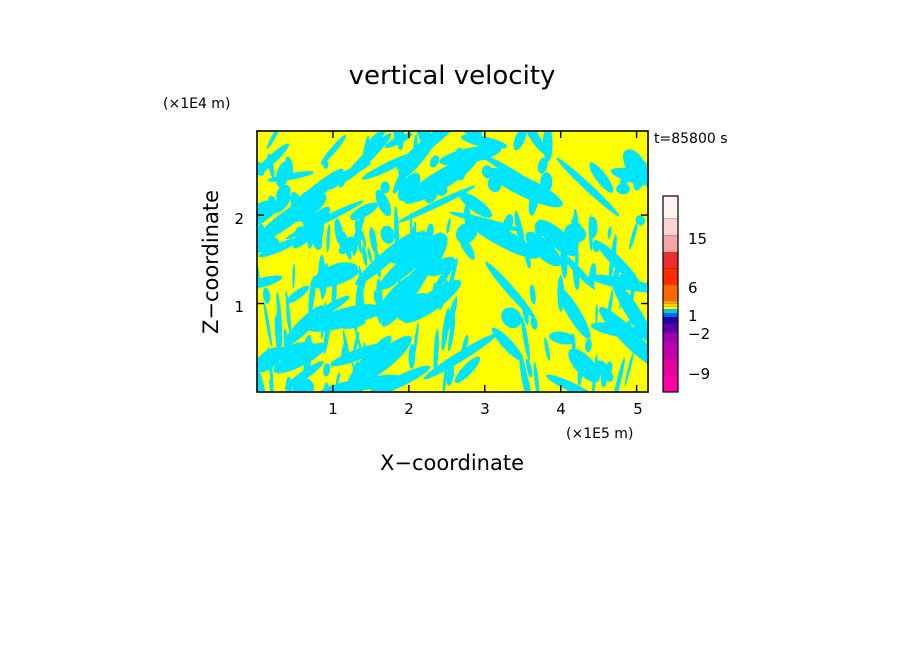 The height and width of the screenshot is (654, 904). I want to click on x-scale-label: (×1E5 m), so click(599, 434).